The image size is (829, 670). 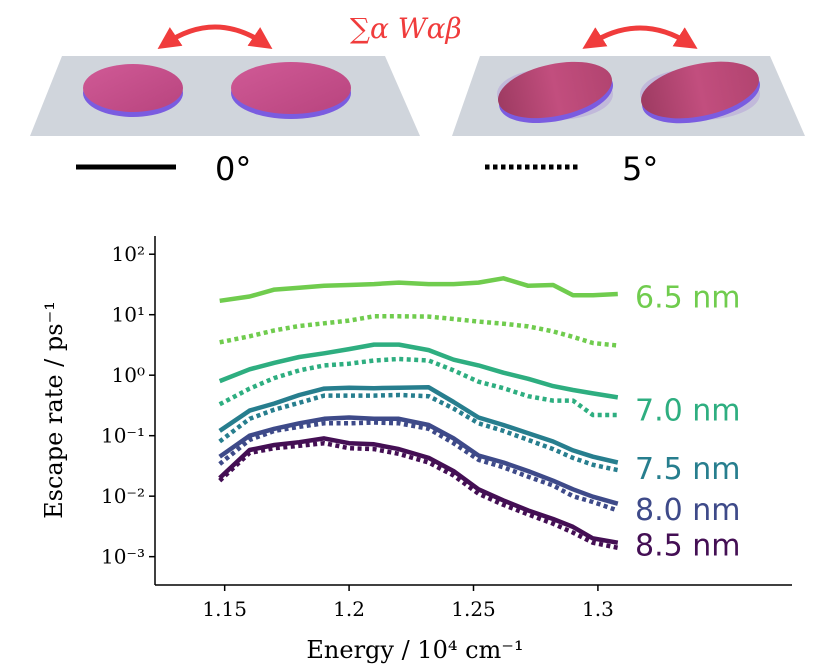 I want to click on coupling-arrow-left, so click(x=215, y=37).